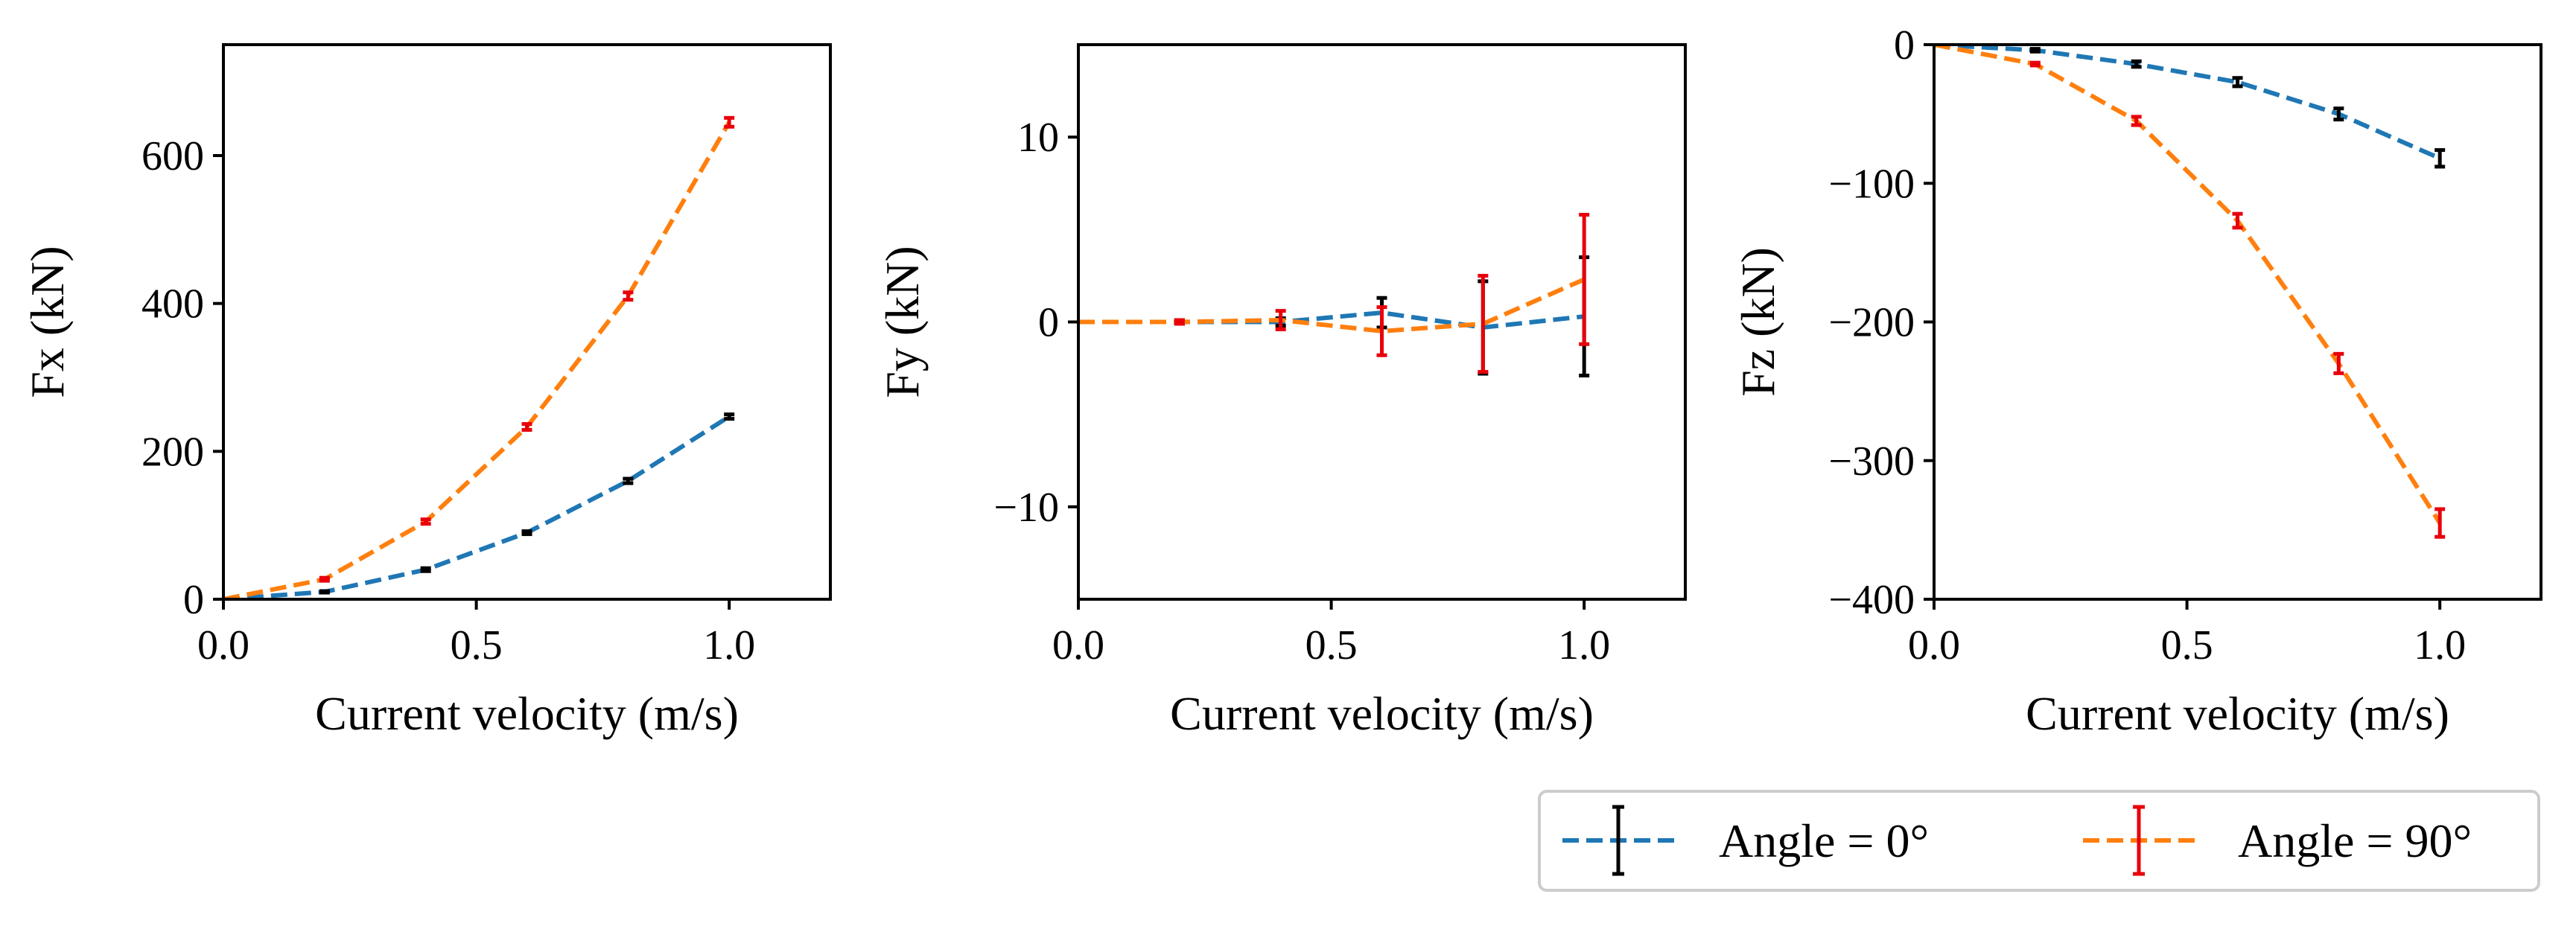  I want to click on legend-label: Angle = 0°, so click(1824, 840).